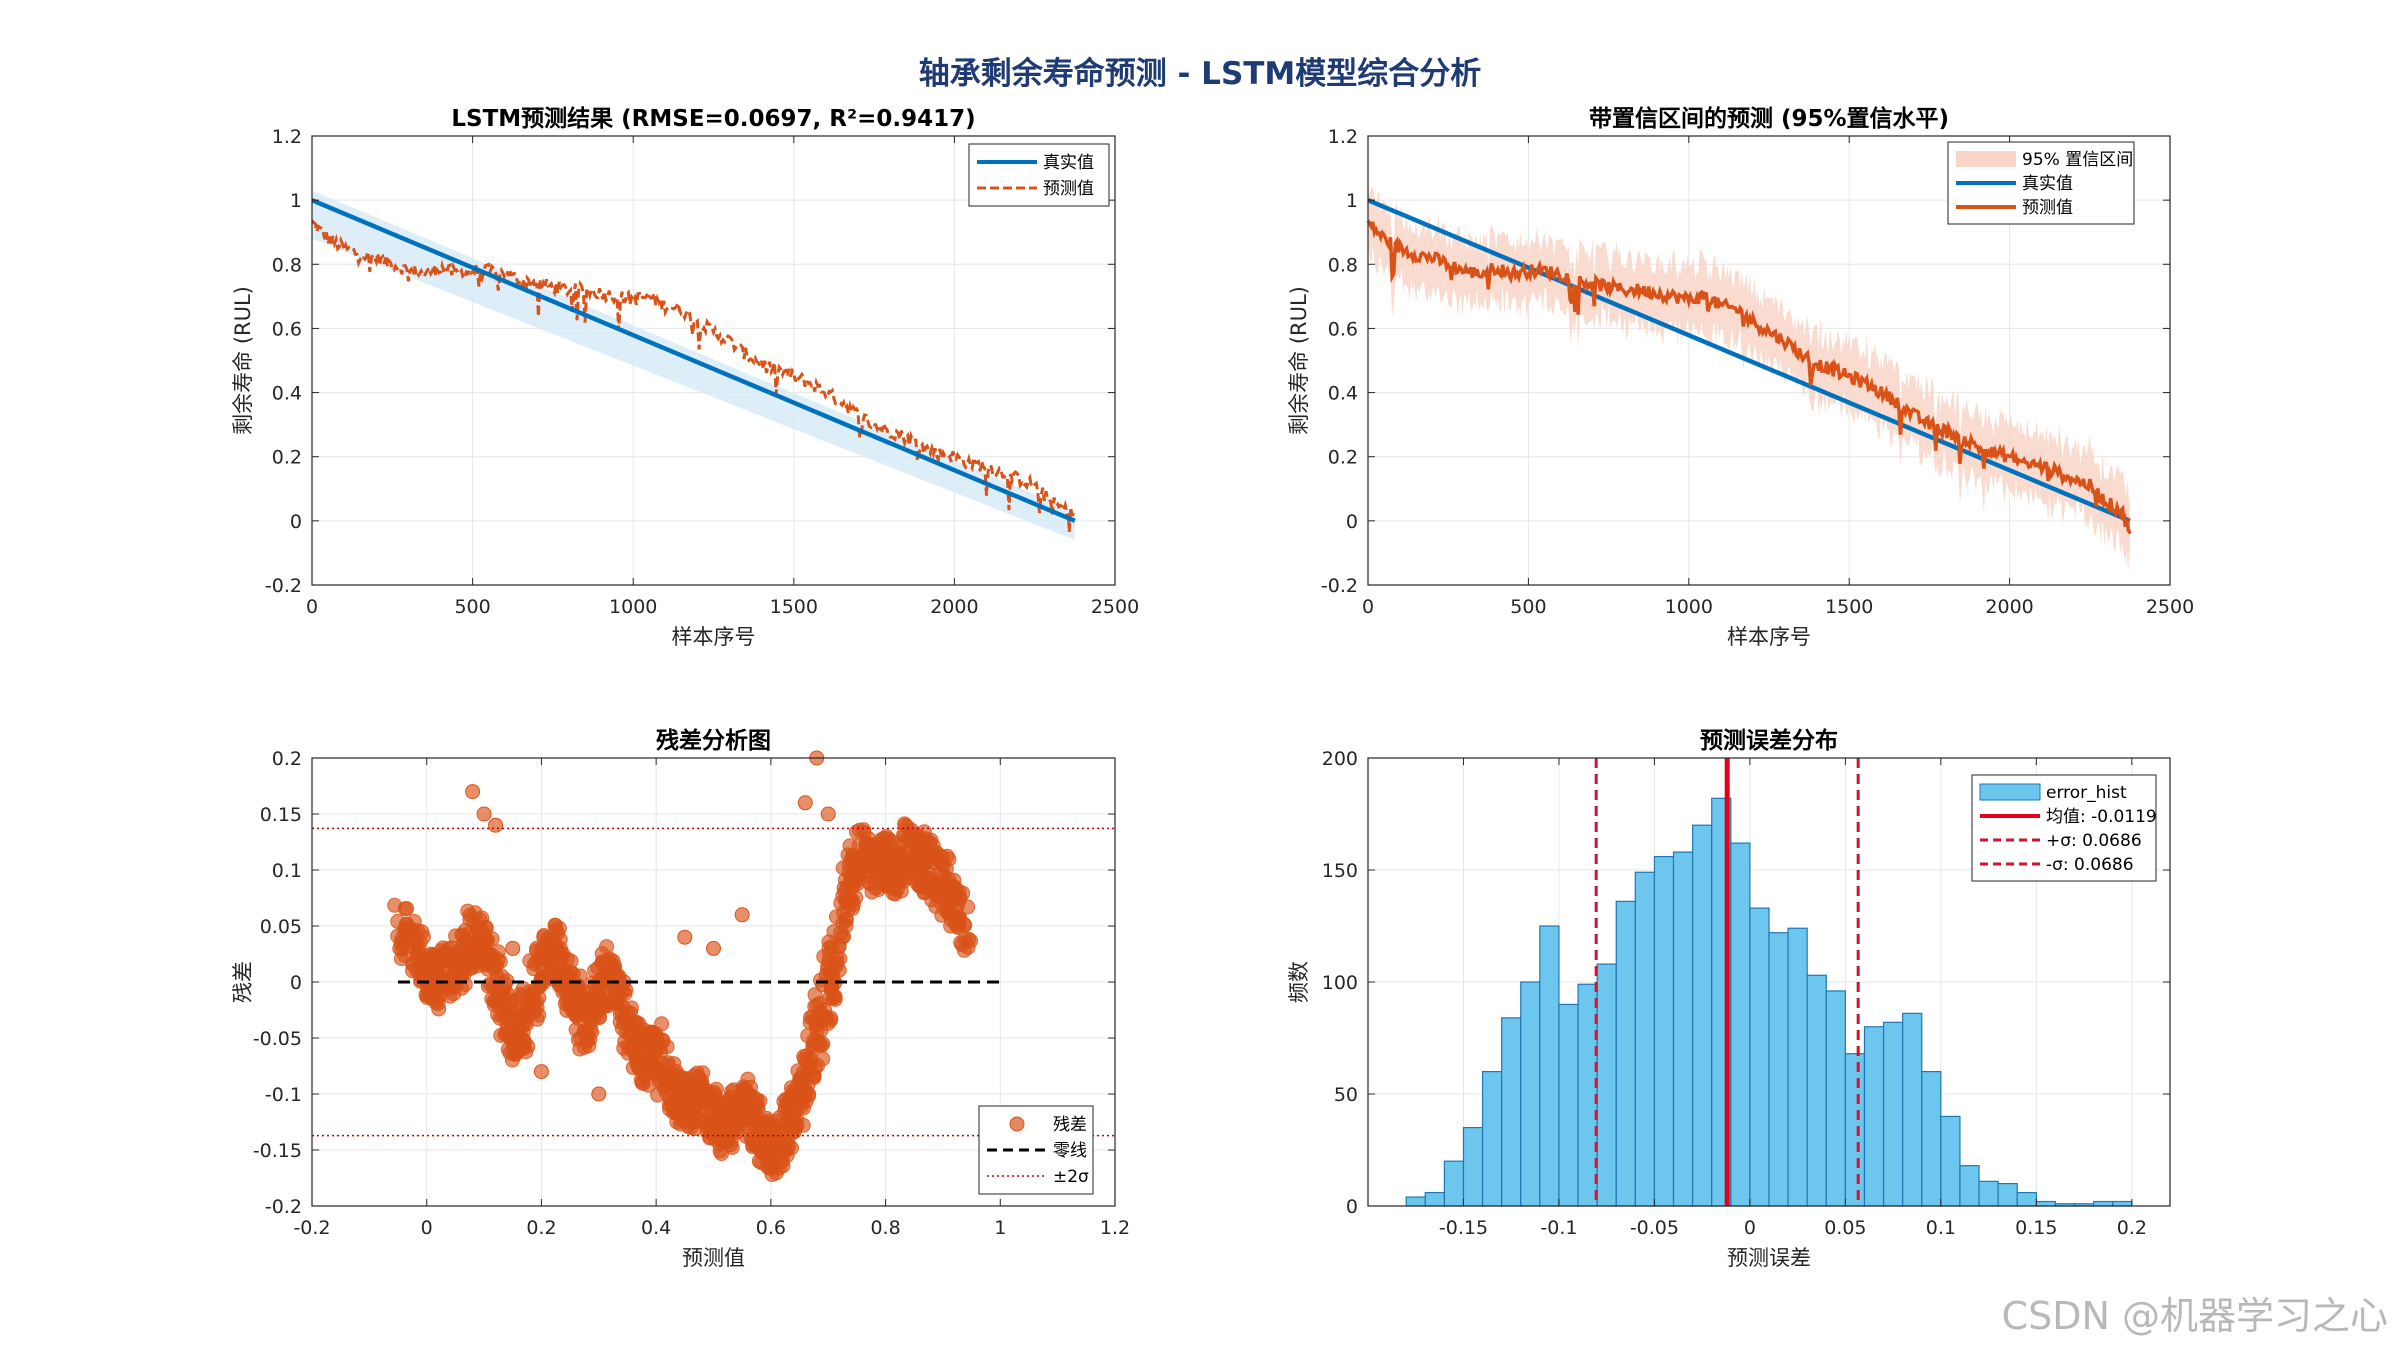 This screenshot has height=1354, width=2400. What do you see at coordinates (1689, 607) in the screenshot?
I see `x-tick-label: 1000` at bounding box center [1689, 607].